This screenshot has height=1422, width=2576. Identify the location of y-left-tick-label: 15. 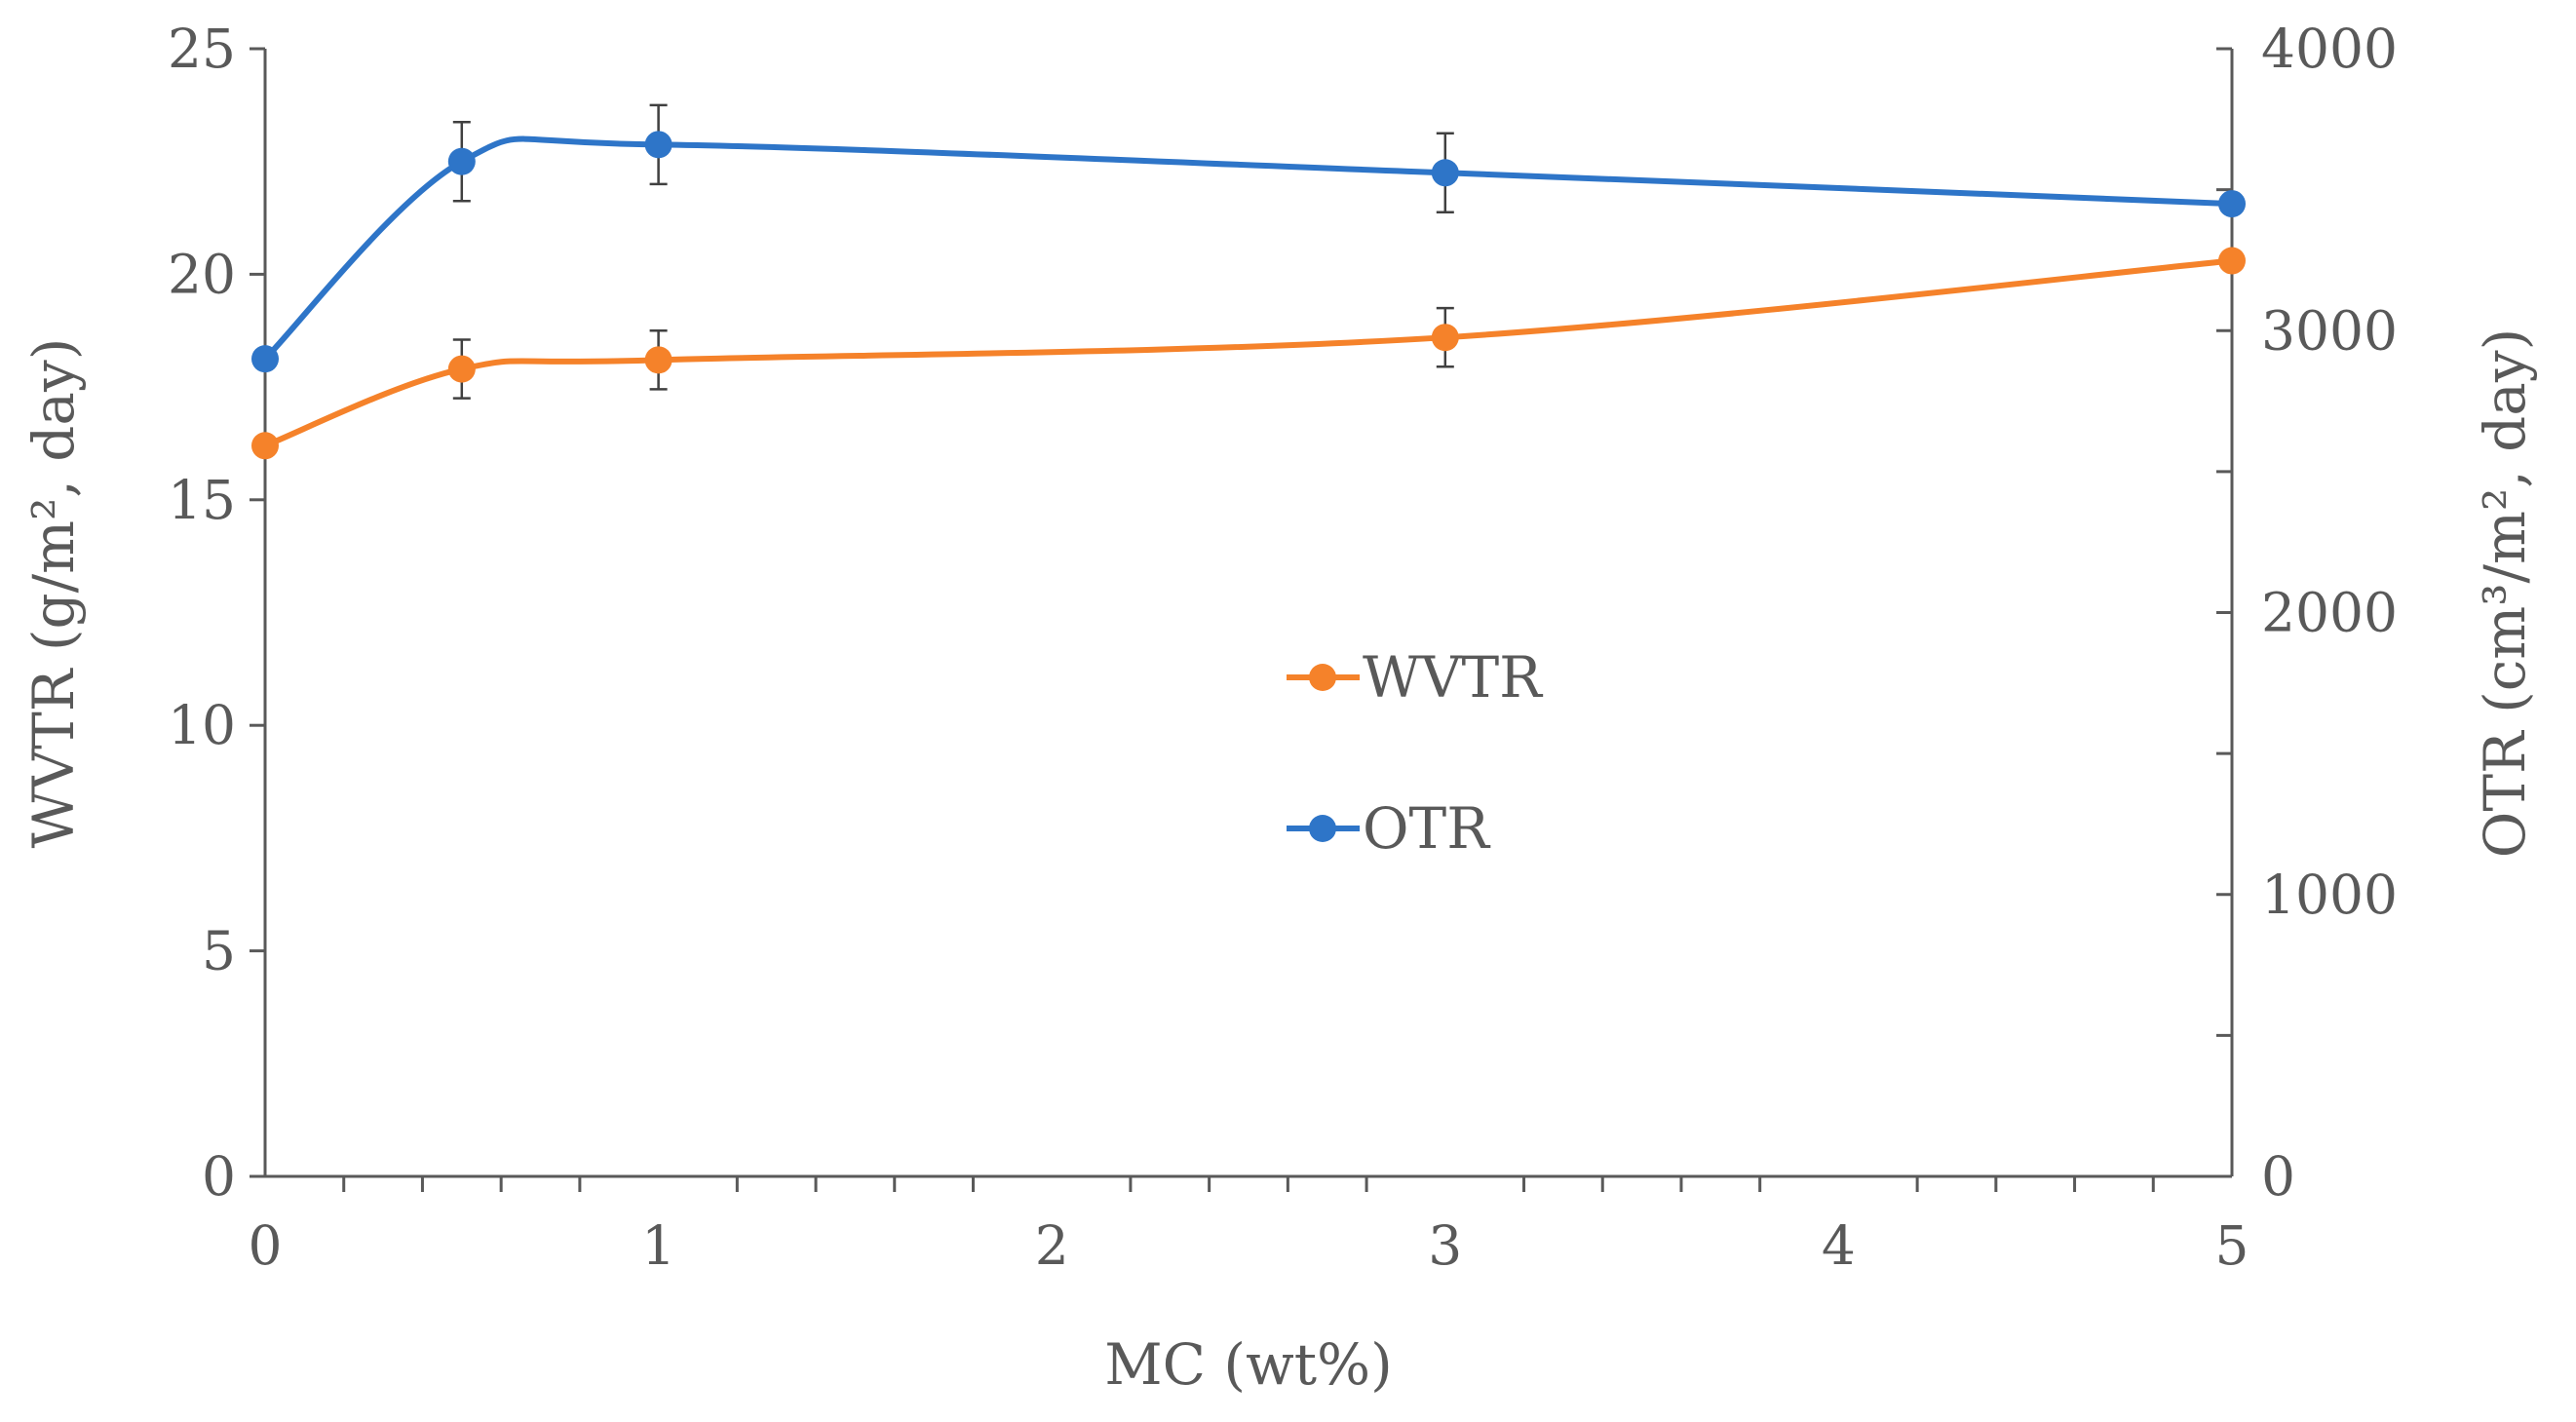
(202, 500).